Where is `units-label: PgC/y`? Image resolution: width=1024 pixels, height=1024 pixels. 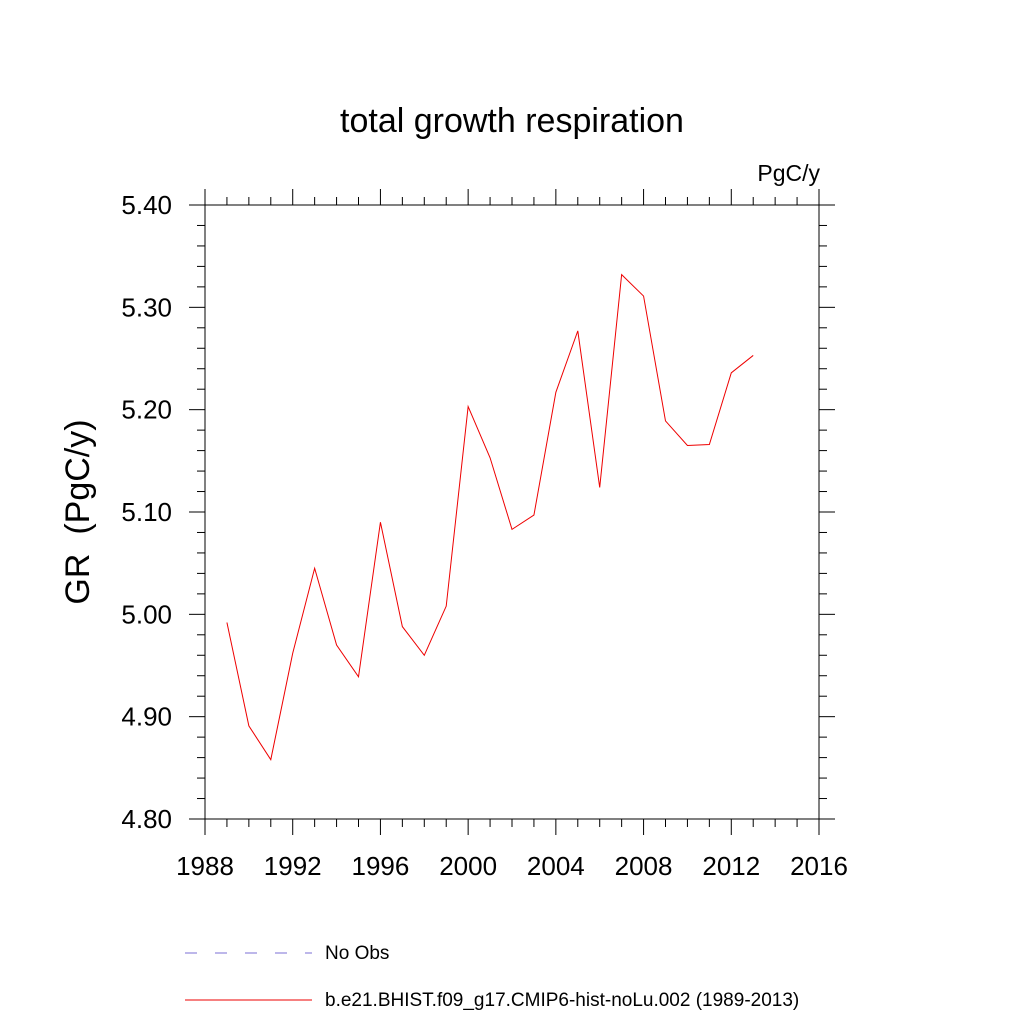
units-label: PgC/y is located at coordinates (788, 173).